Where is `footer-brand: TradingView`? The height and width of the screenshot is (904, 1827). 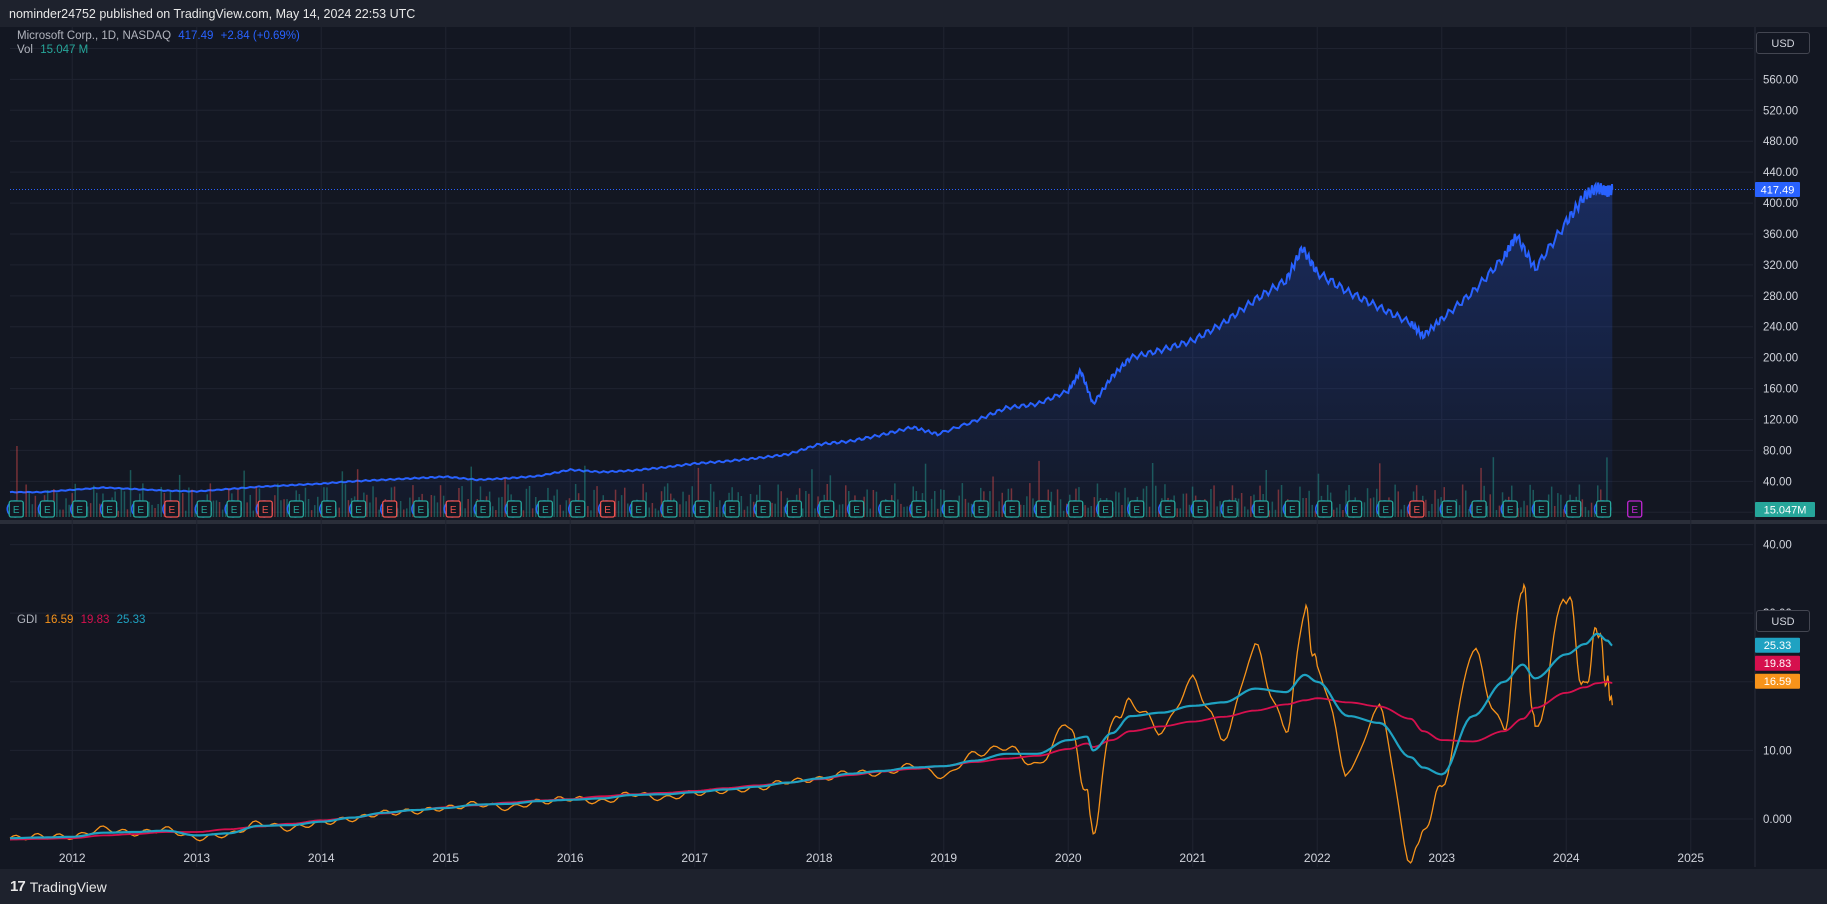
footer-brand: TradingView is located at coordinates (68, 886).